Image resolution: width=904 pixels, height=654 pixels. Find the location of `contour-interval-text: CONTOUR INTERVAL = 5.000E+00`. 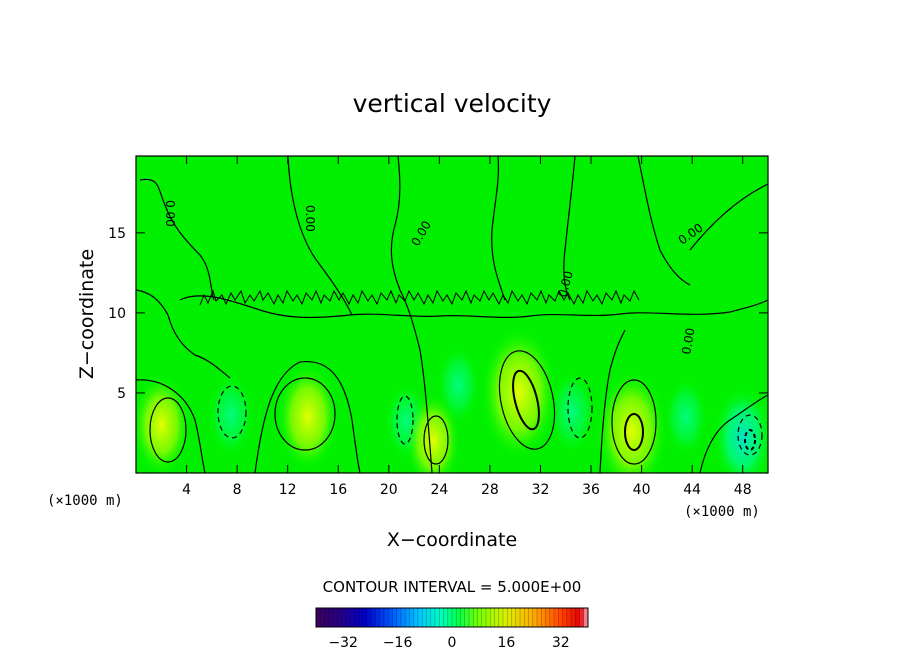

contour-interval-text: CONTOUR INTERVAL = 5.000E+00 is located at coordinates (452, 587).